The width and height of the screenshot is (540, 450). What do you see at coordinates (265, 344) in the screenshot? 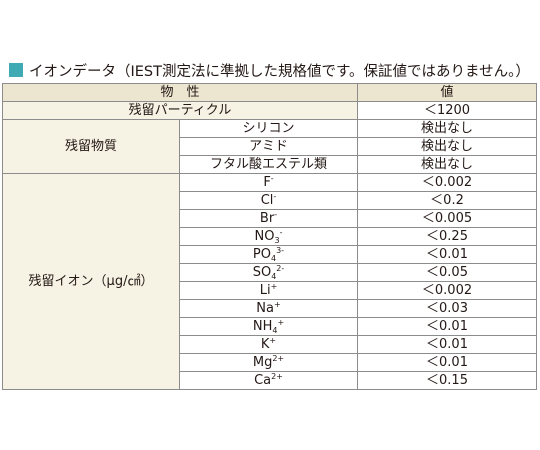
I see `ion-symbol: K` at bounding box center [265, 344].